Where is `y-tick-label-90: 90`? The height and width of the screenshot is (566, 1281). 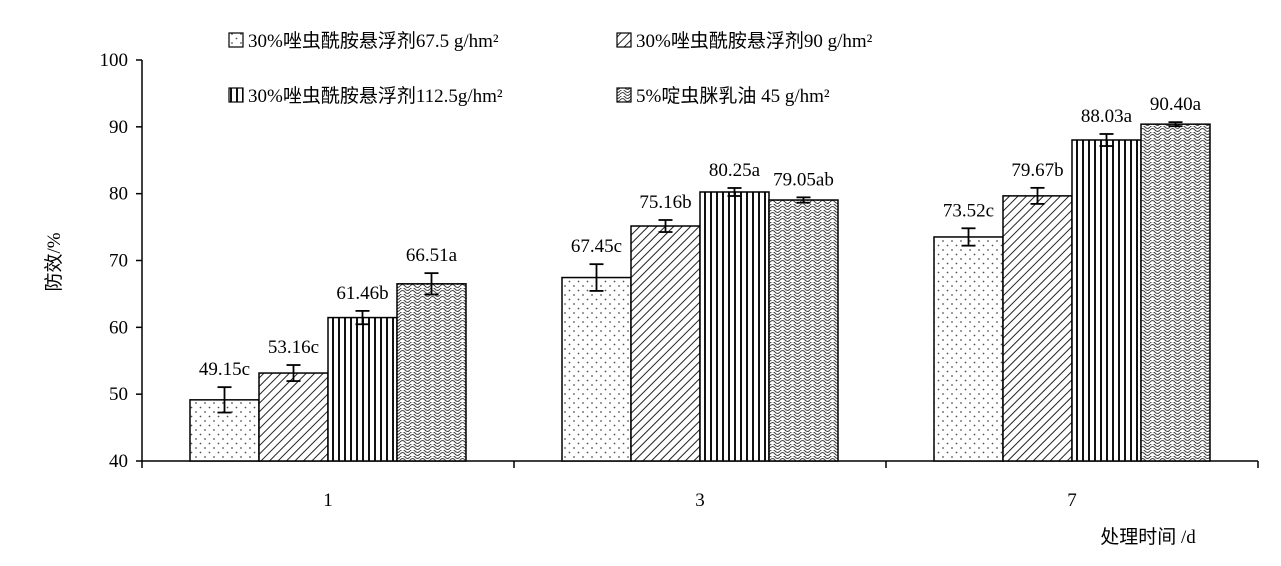
y-tick-label-90: 90 is located at coordinates (118, 127).